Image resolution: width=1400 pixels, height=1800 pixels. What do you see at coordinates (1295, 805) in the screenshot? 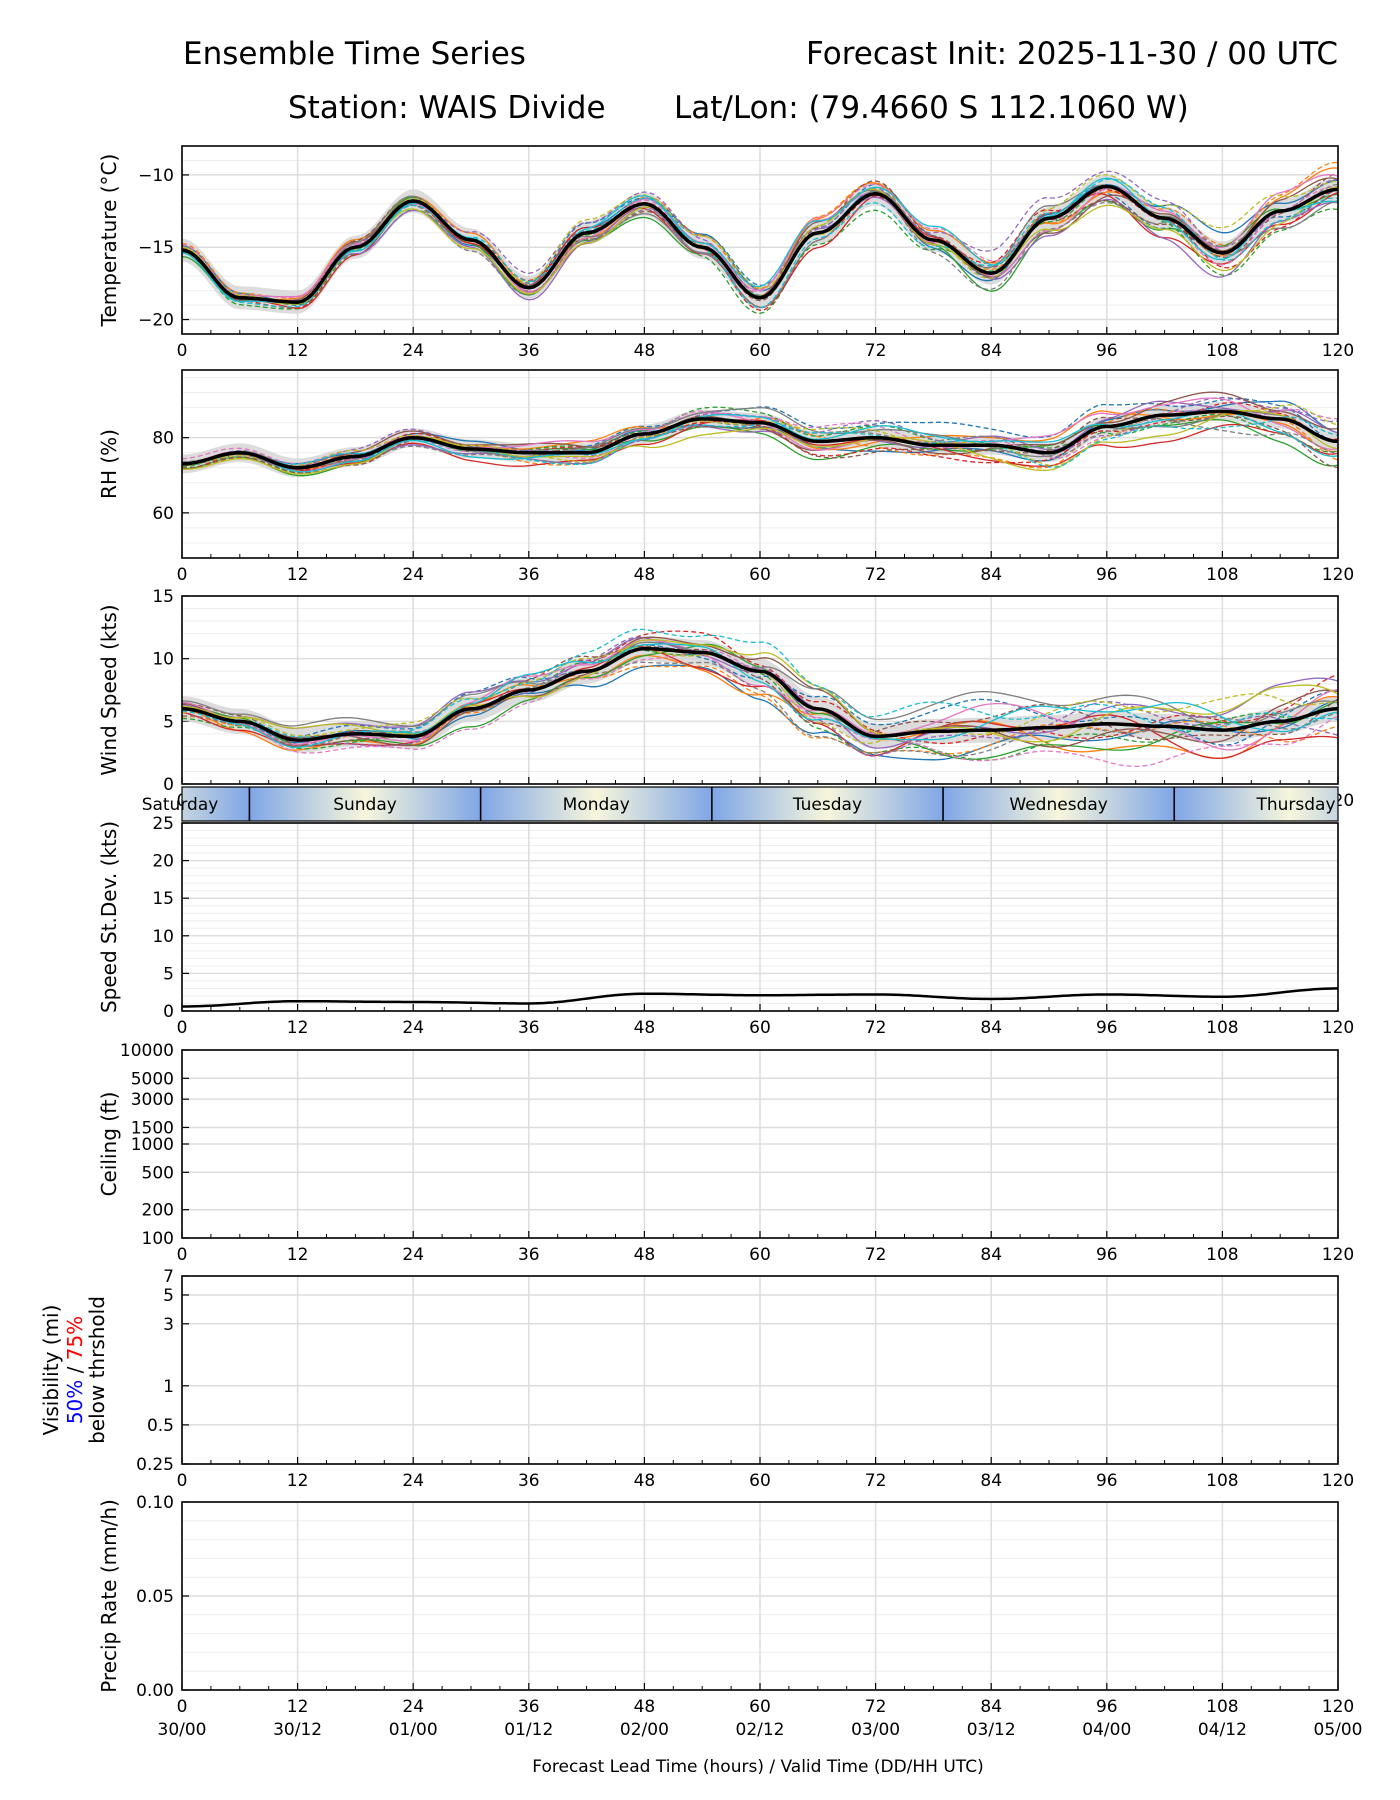
I see `day-label: Thursday` at bounding box center [1295, 805].